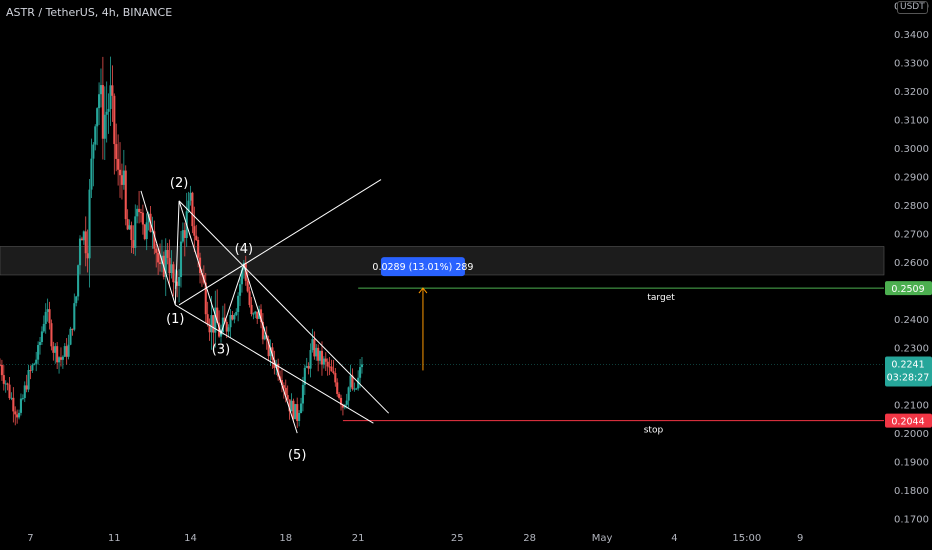  I want to click on last-price-bg, so click(908, 371).